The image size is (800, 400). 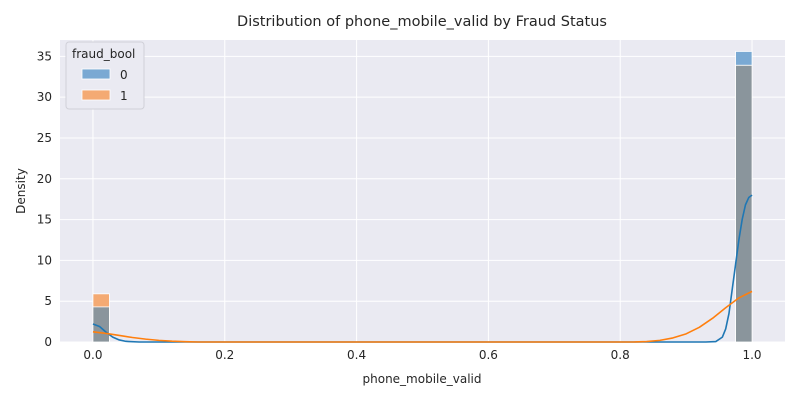 What do you see at coordinates (422, 379) in the screenshot?
I see `x-axis-label: phone_mobile_valid` at bounding box center [422, 379].